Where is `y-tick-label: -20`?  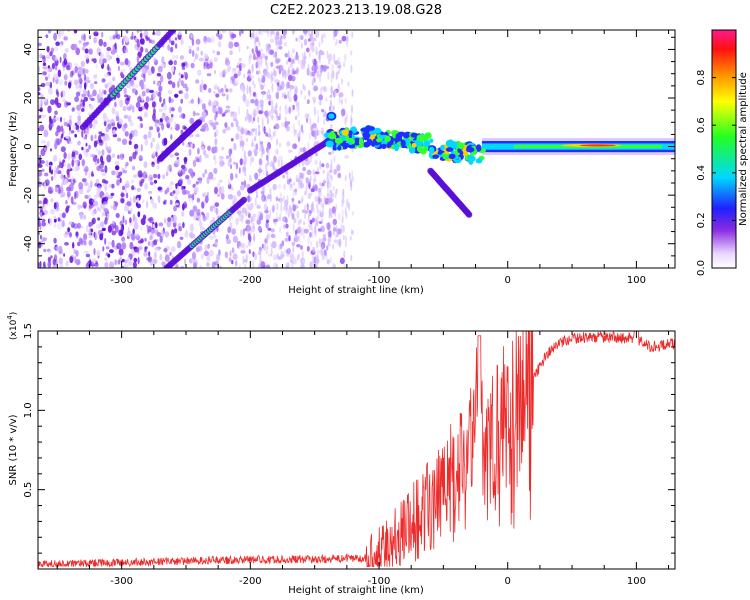 y-tick-label: -20 is located at coordinates (28, 195).